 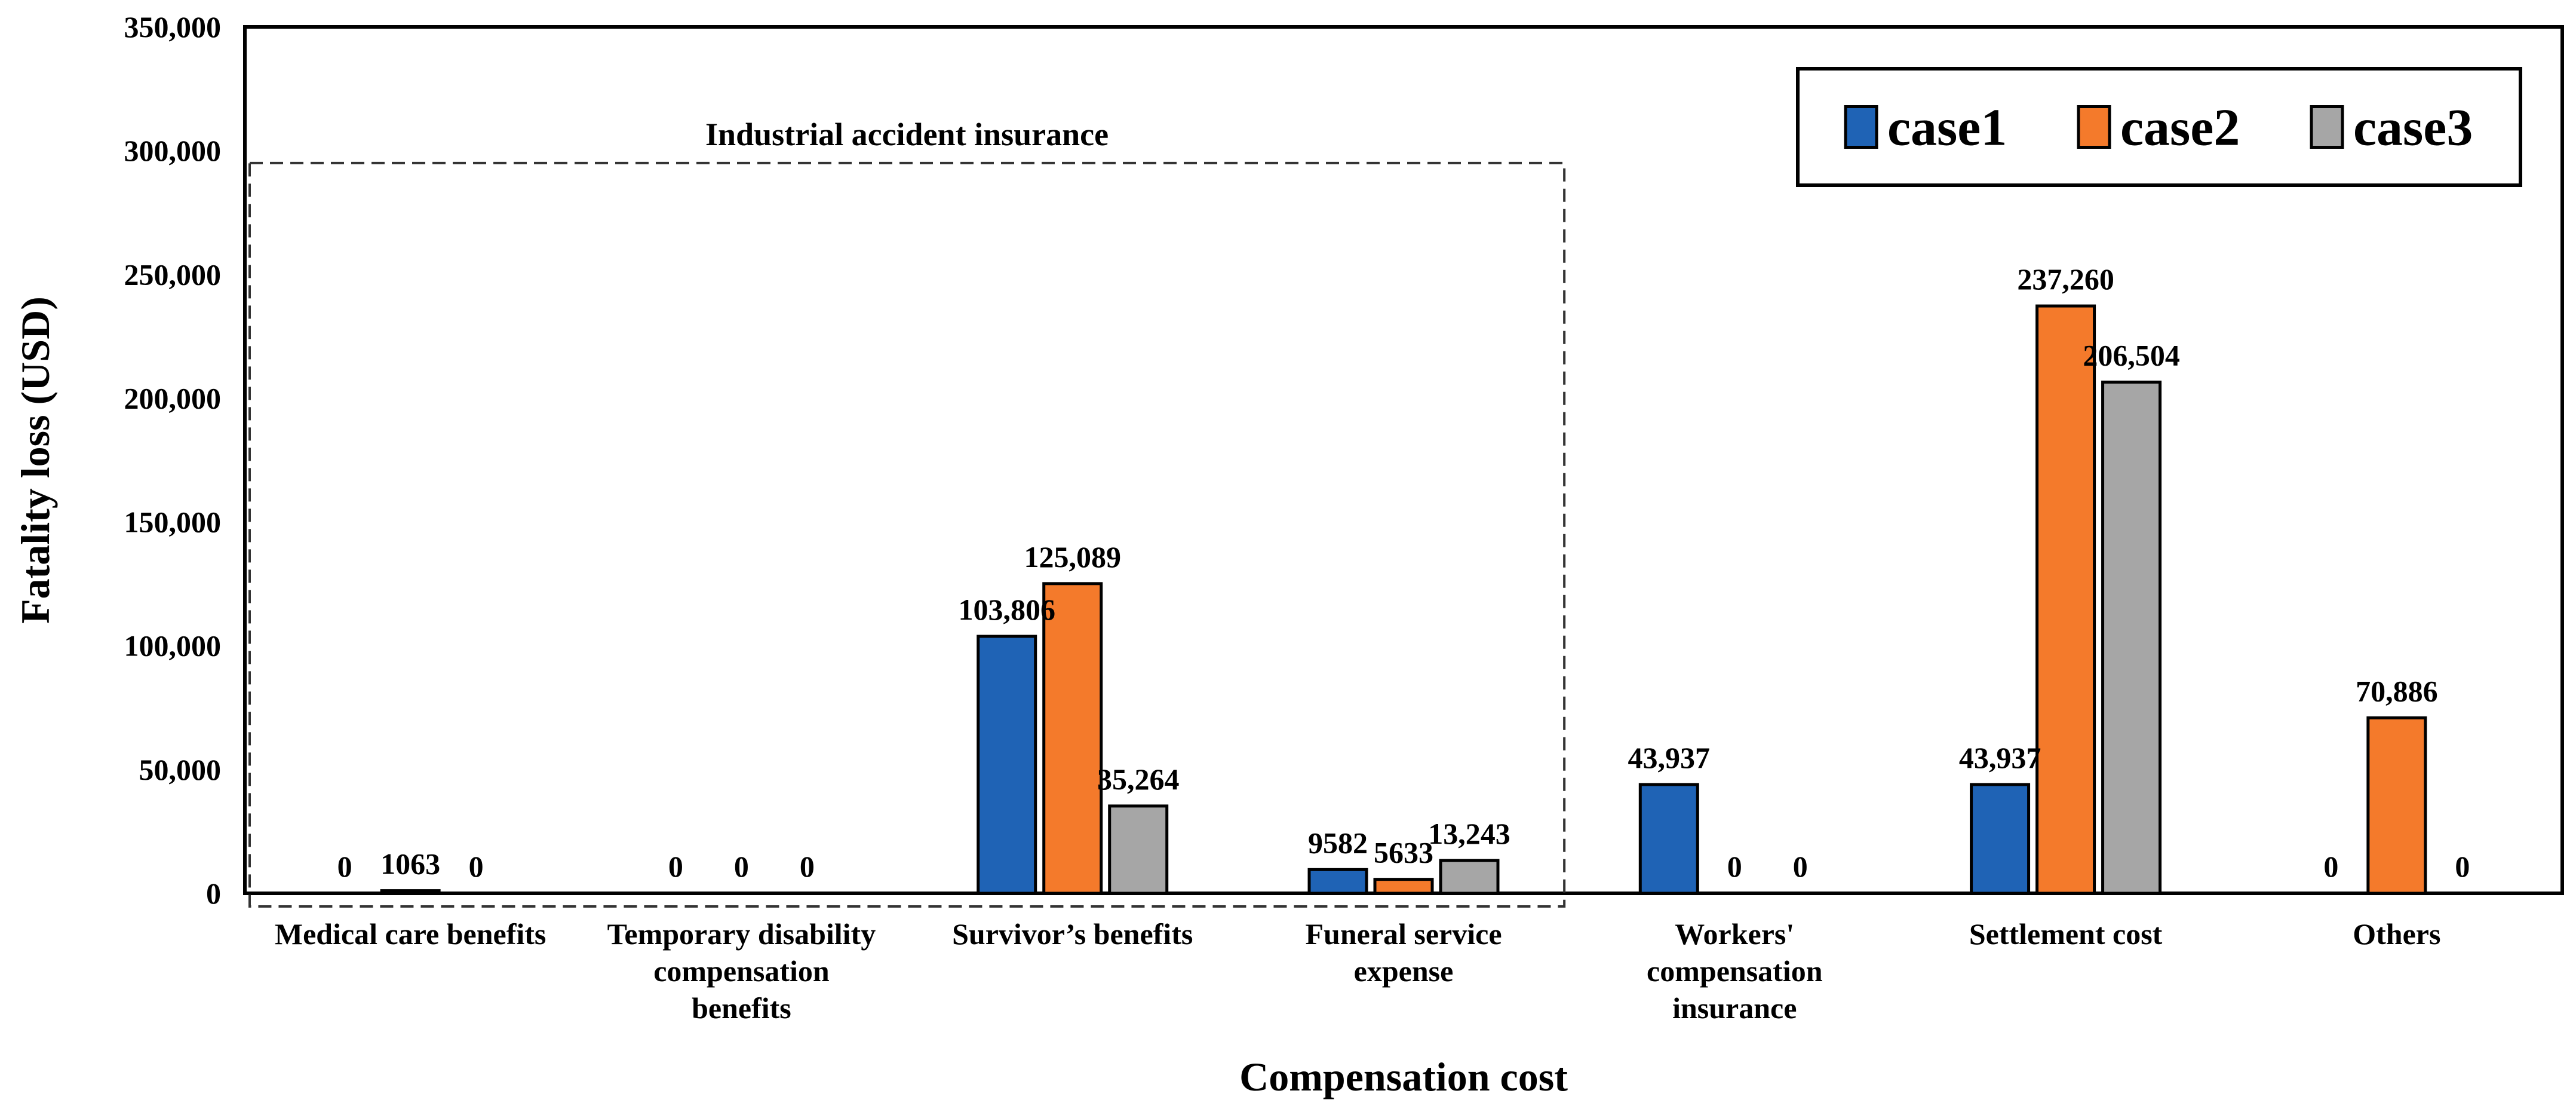 What do you see at coordinates (213, 893) in the screenshot?
I see `y-tick-label: 0` at bounding box center [213, 893].